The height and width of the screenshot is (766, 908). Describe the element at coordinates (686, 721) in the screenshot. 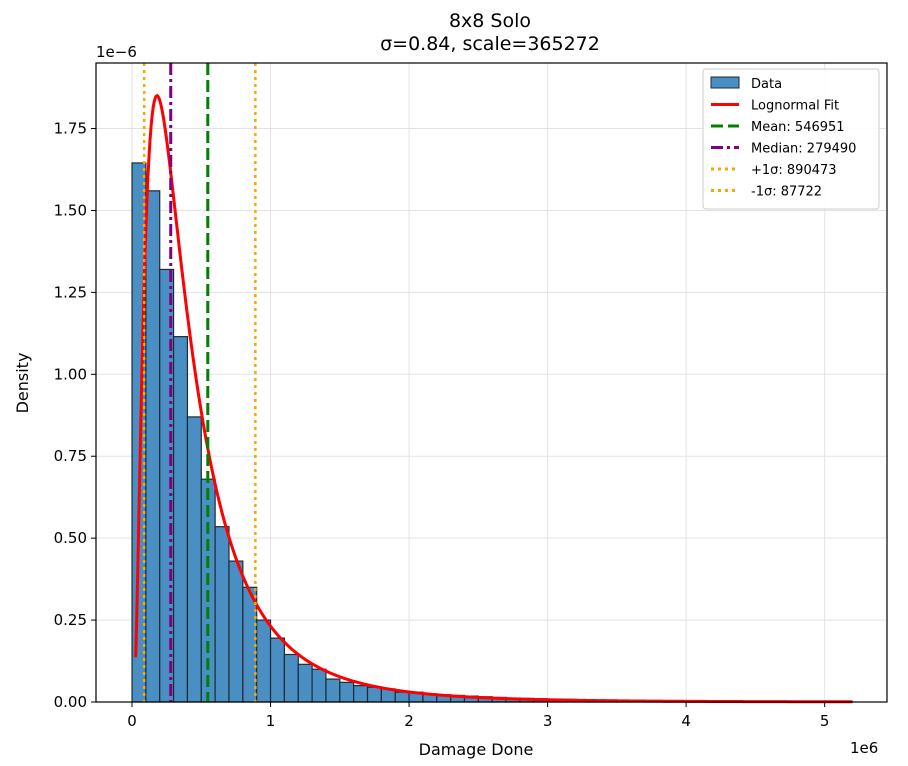

I see `x-tick-label: 4` at that location.